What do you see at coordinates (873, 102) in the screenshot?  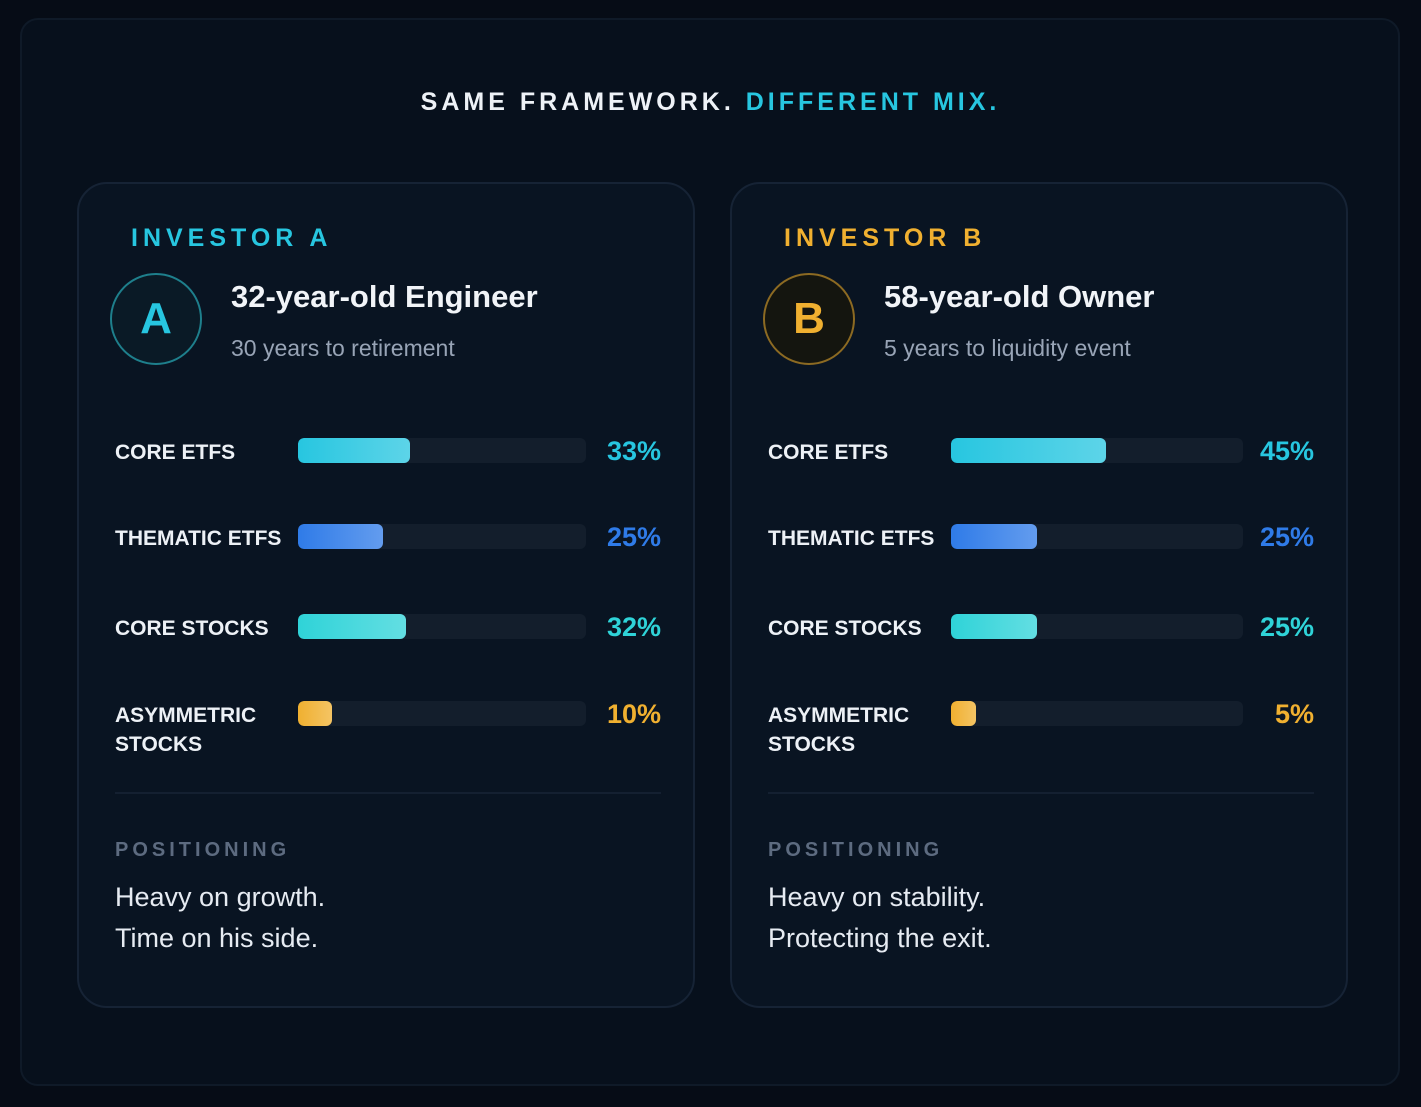 I see `headline-part2: DIFFERENT MIX.` at bounding box center [873, 102].